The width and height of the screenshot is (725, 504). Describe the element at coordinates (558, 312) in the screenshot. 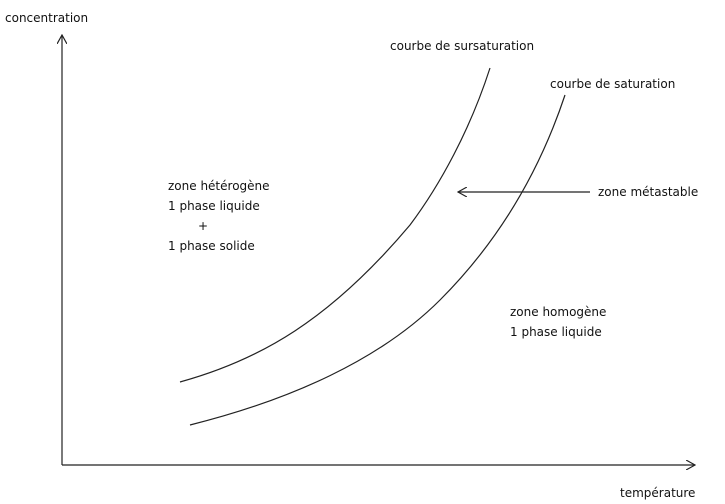

I see `zone-label: zone homogène` at that location.